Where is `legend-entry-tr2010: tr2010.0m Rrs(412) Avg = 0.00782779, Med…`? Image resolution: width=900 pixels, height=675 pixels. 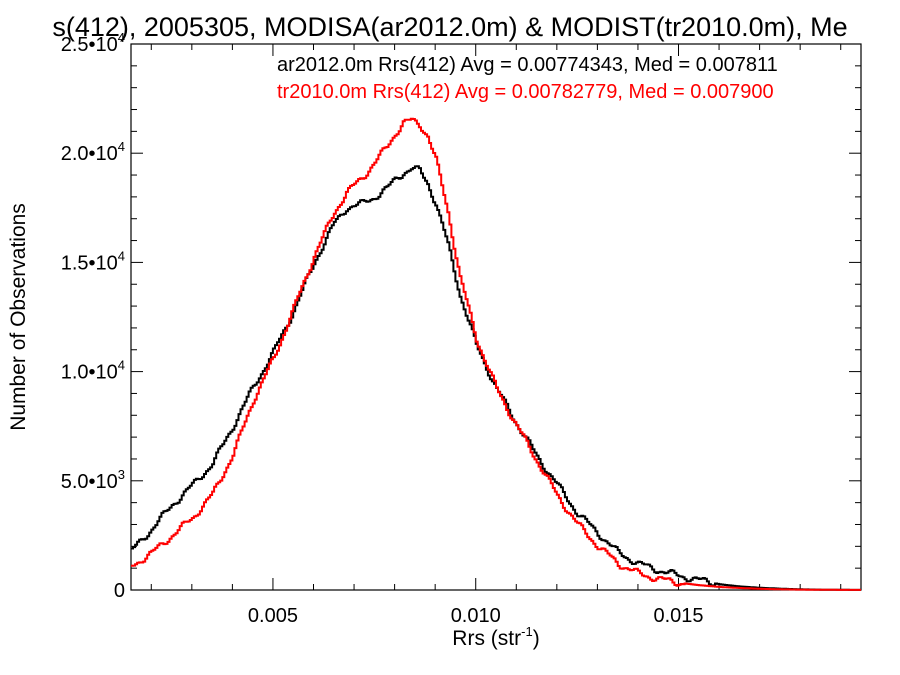 legend-entry-tr2010: tr2010.0m Rrs(412) Avg = 0.00782779, Med… is located at coordinates (525, 92).